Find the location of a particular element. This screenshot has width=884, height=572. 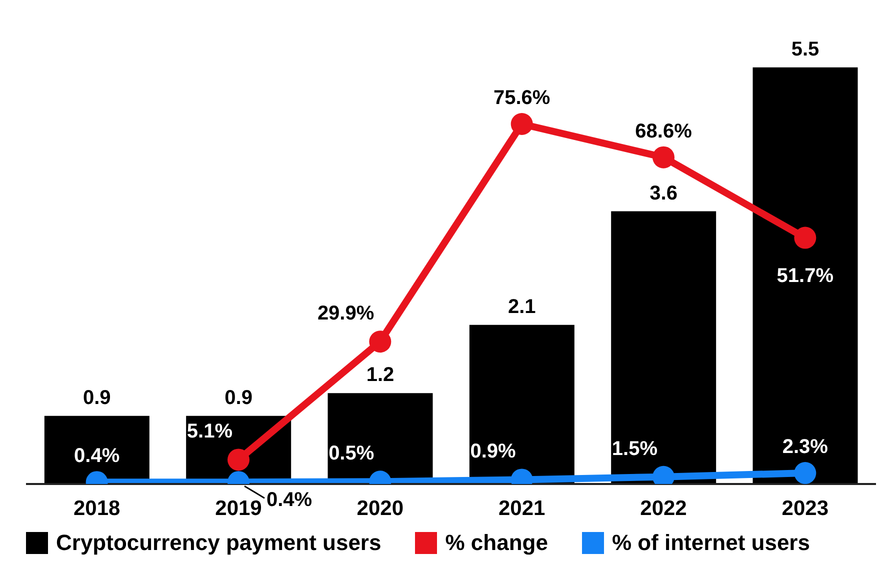

x-tick-label: 2019 is located at coordinates (238, 508).